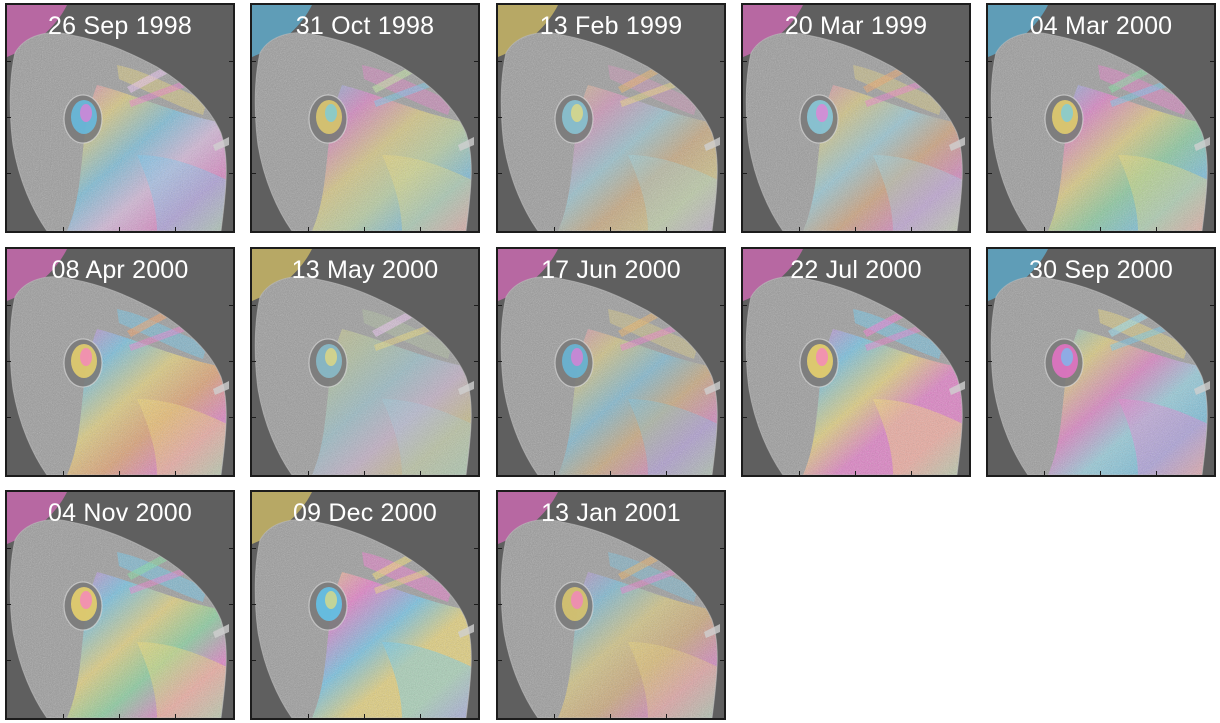 The height and width of the screenshot is (723, 1220). I want to click on interferogram-panel: 17 Jun 2000, so click(611, 362).